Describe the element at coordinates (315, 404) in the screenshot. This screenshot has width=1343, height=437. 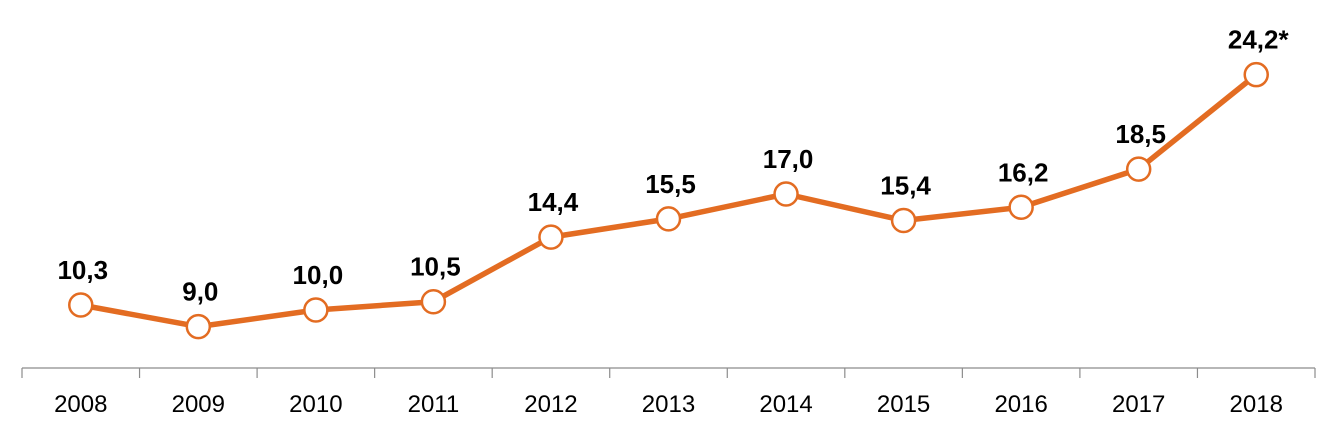
I see `x-tick-label-2010: 2010` at that location.